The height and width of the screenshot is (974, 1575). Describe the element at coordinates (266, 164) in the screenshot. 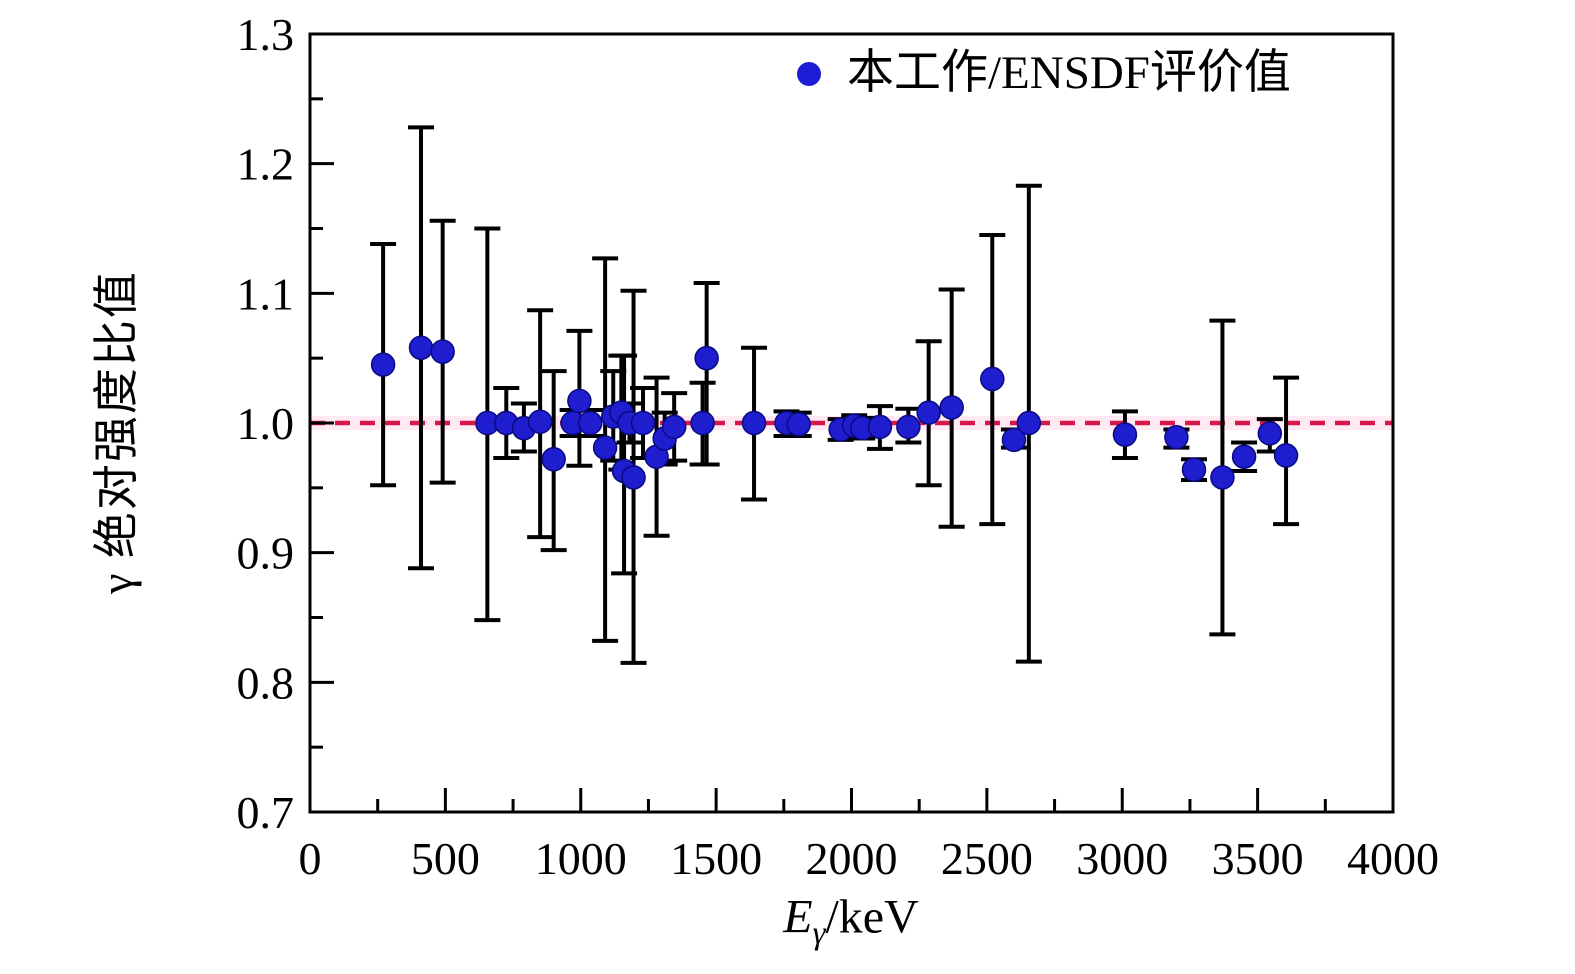

I see `y-tick-label: 1.2` at that location.